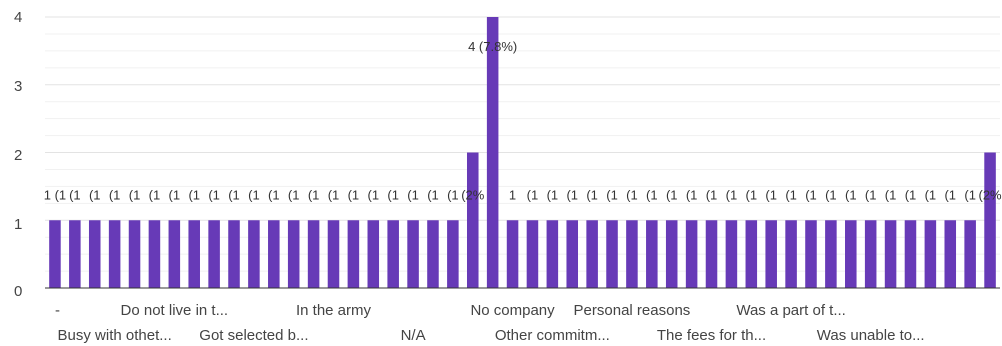  Describe the element at coordinates (75, 194) in the screenshot. I see `data-label-1: (1` at that location.